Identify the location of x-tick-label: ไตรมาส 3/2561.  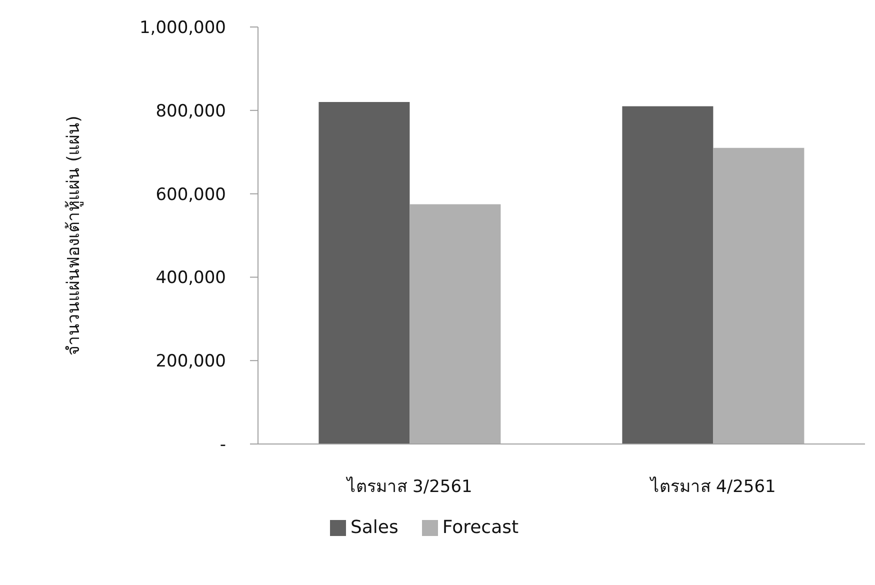
(408, 487).